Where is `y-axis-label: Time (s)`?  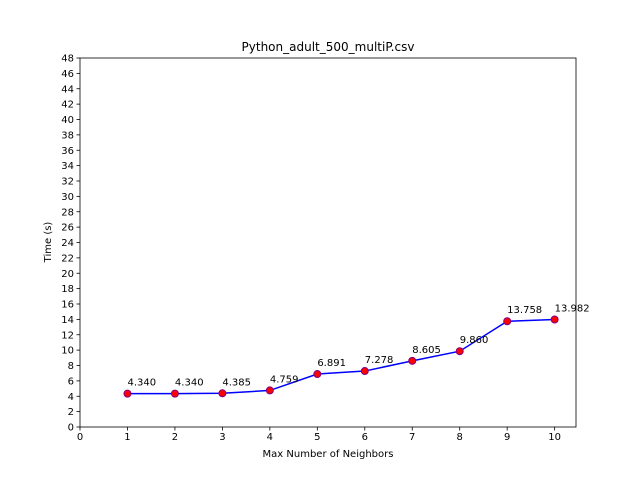
y-axis-label: Time (s) is located at coordinates (48, 243).